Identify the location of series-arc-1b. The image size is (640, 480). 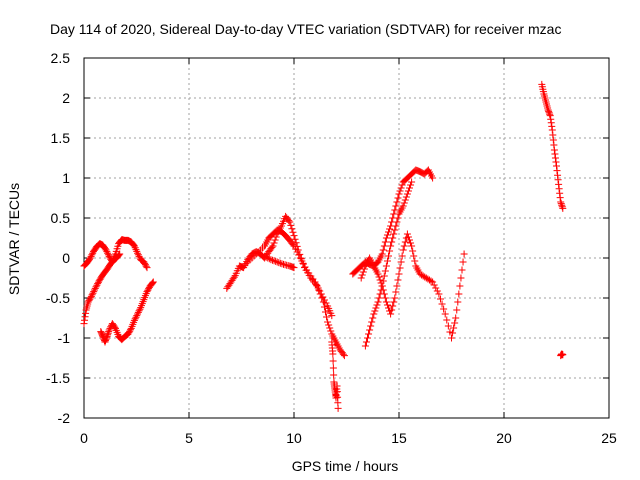
(102, 289).